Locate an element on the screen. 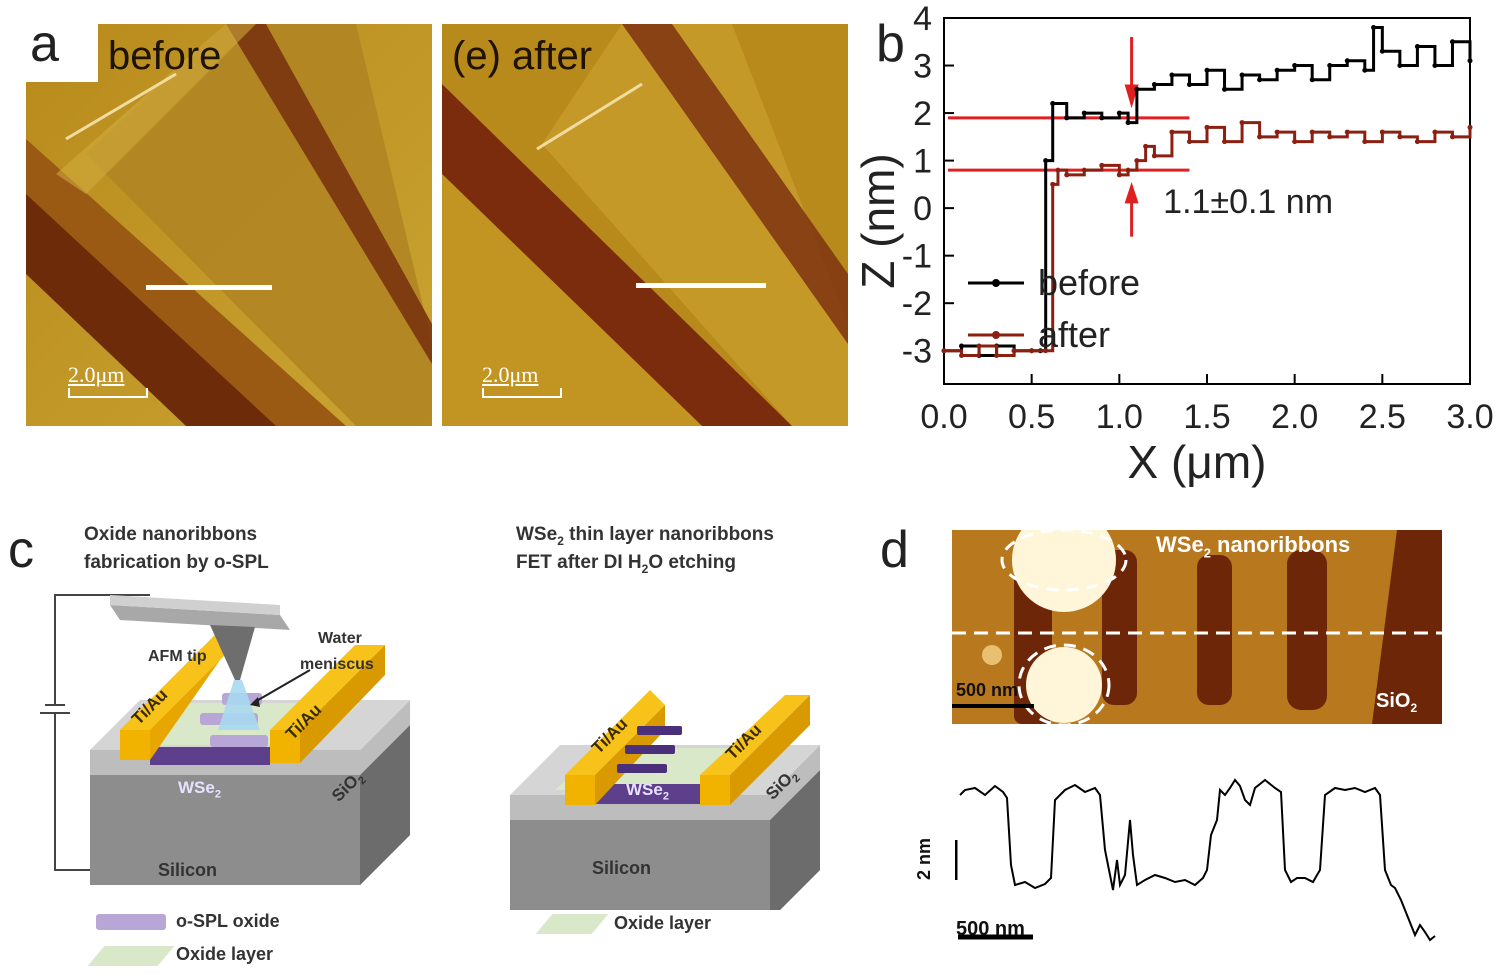 Image resolution: width=1500 pixels, height=977 pixels. legend-oxide-swatch is located at coordinates (131, 956).